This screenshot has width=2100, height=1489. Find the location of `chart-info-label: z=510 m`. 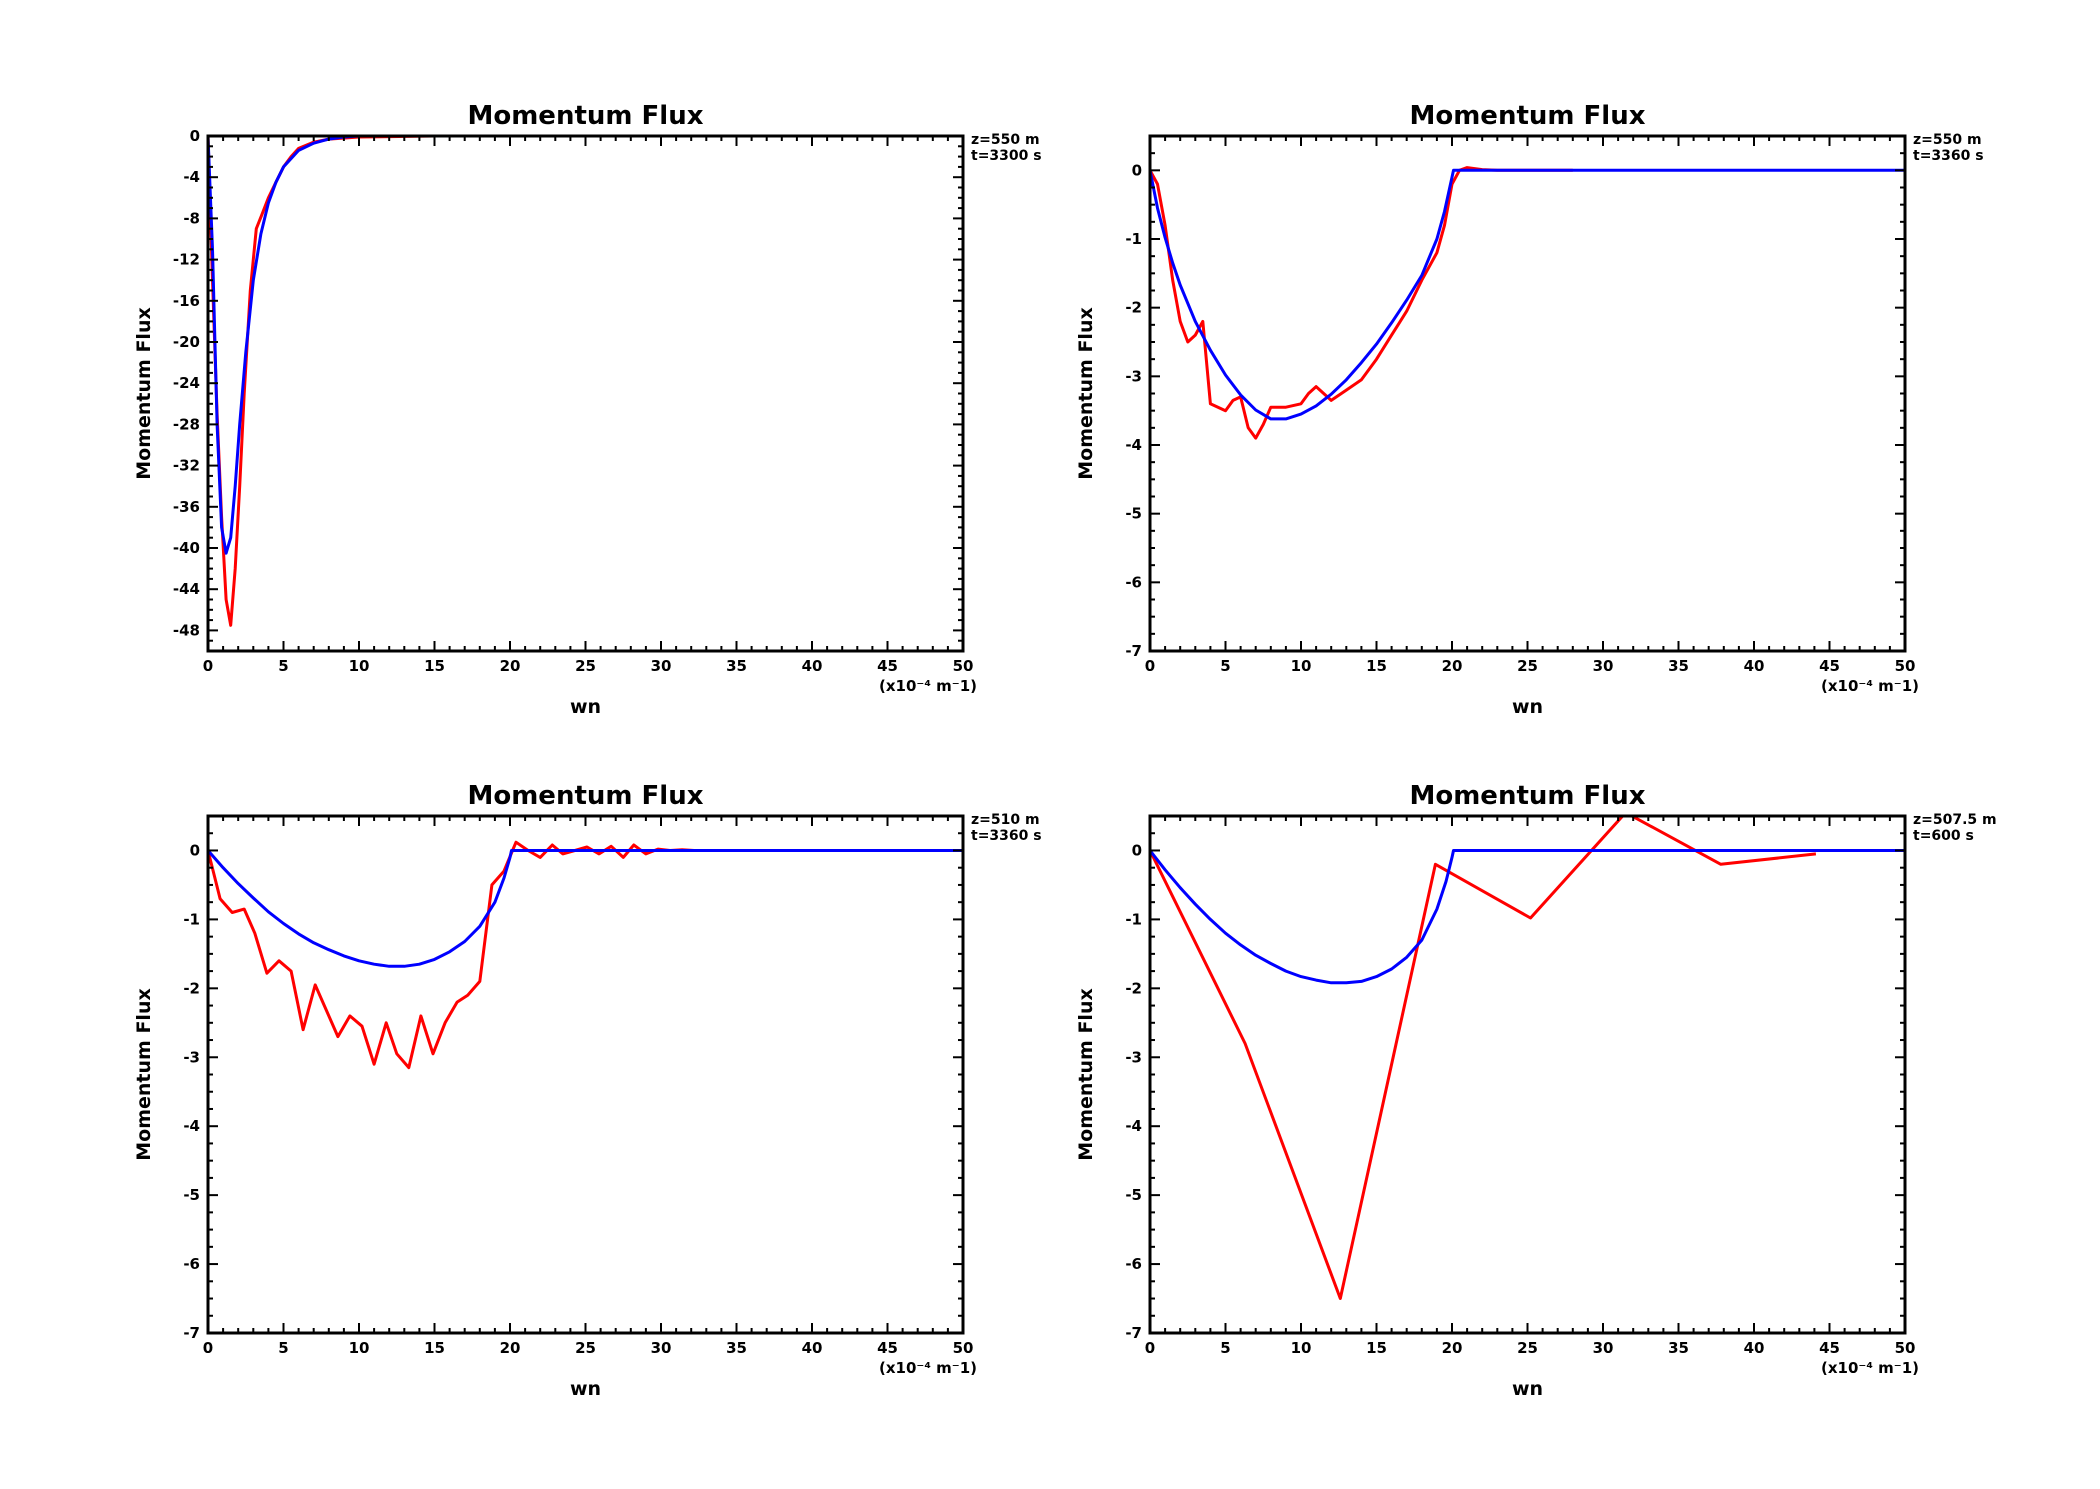

chart-info-label: z=510 m is located at coordinates (1005, 820).